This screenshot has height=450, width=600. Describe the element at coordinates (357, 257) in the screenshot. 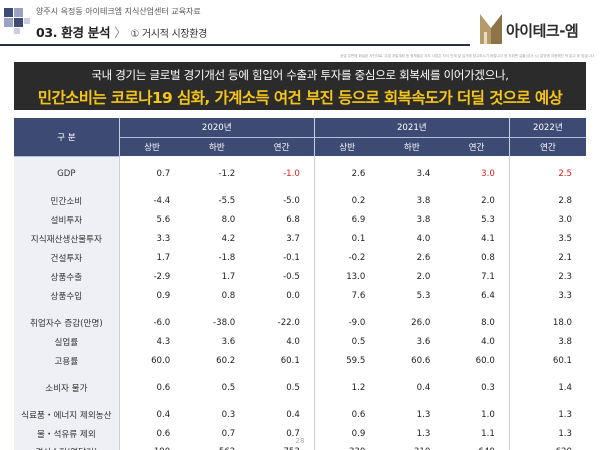

I see `table-cell: -0.2` at that location.